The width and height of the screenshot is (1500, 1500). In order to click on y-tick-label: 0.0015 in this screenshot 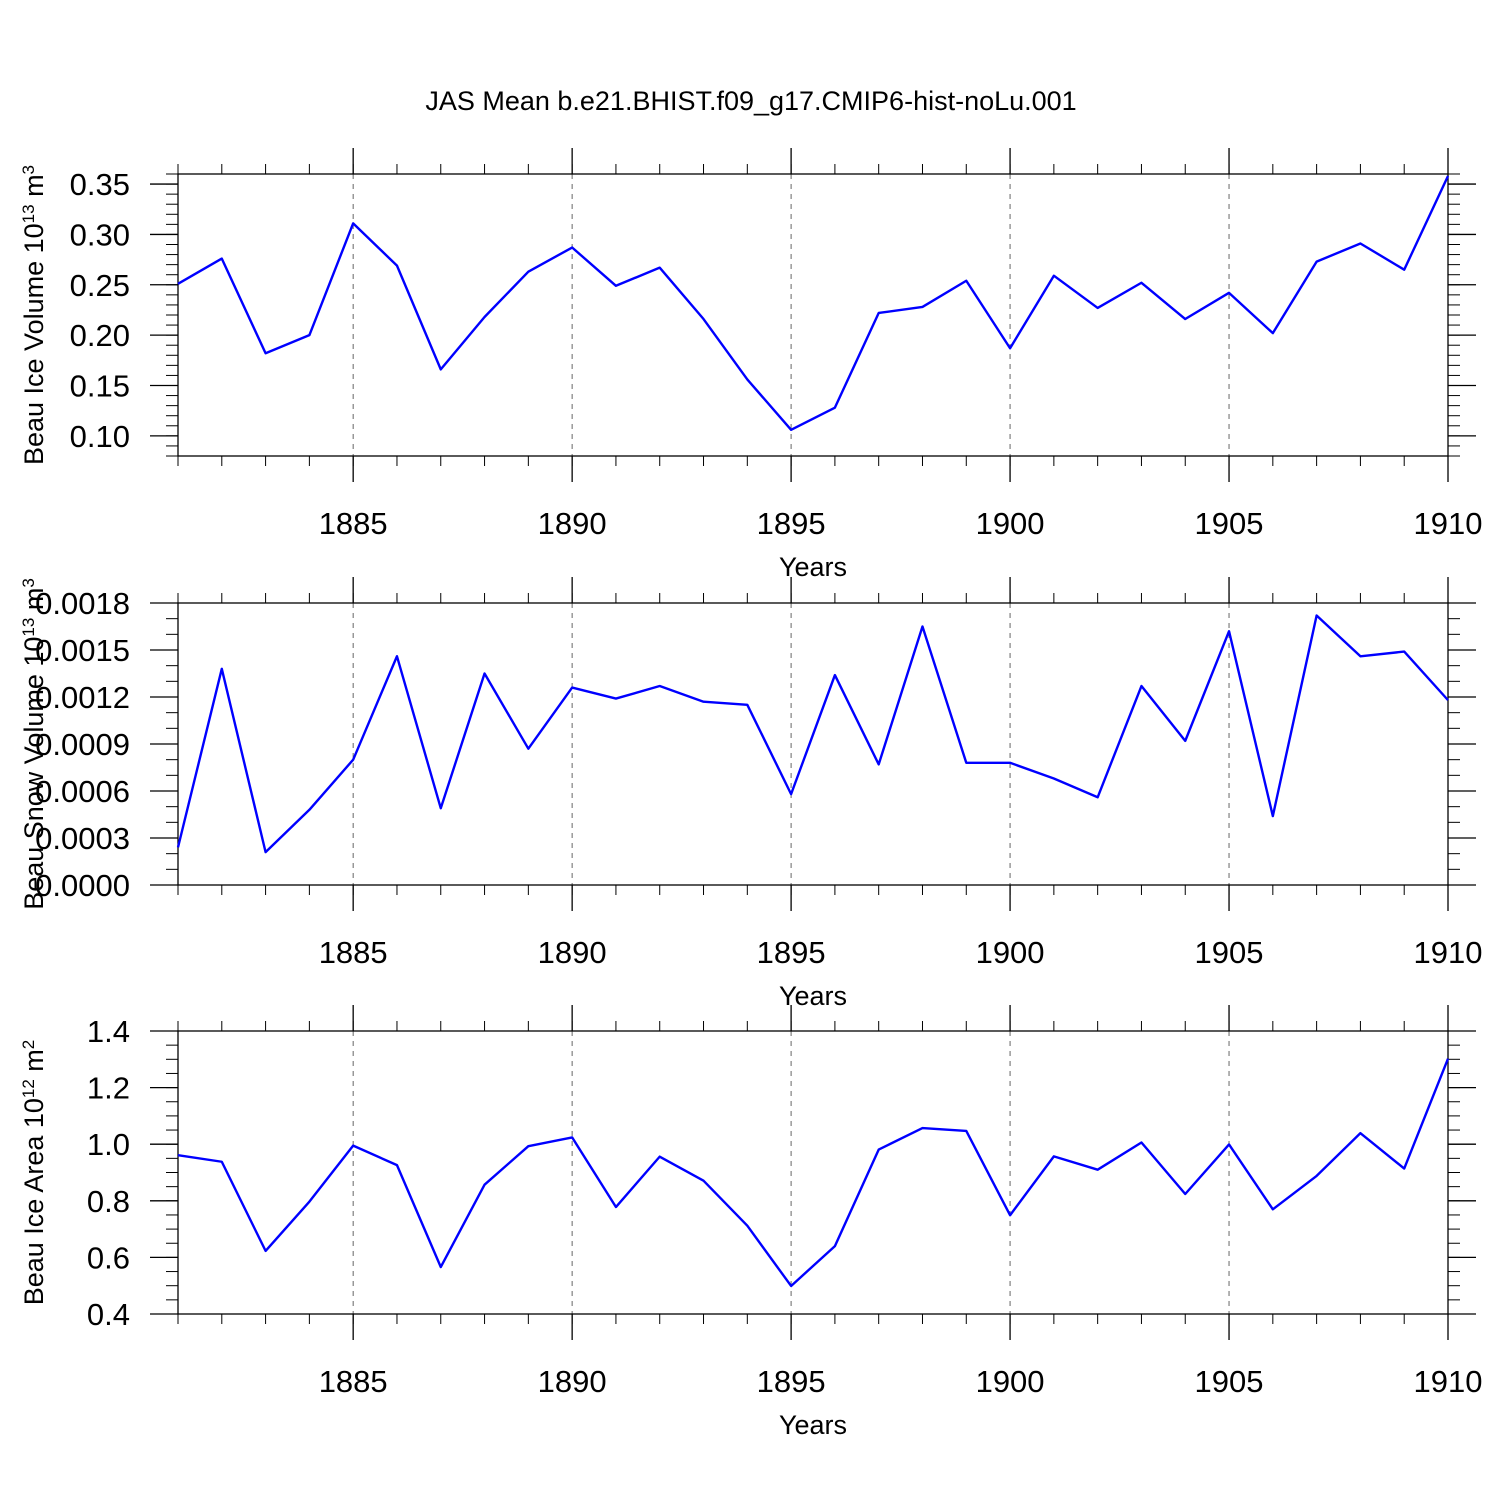, I will do `click(82, 650)`.